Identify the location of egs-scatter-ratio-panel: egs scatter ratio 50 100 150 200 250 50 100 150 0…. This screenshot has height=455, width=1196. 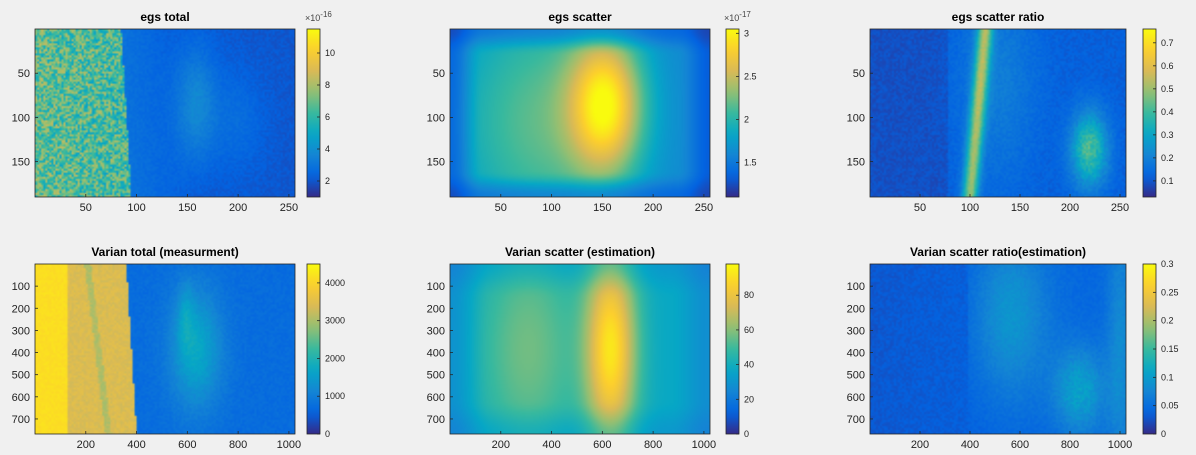
(1010, 112).